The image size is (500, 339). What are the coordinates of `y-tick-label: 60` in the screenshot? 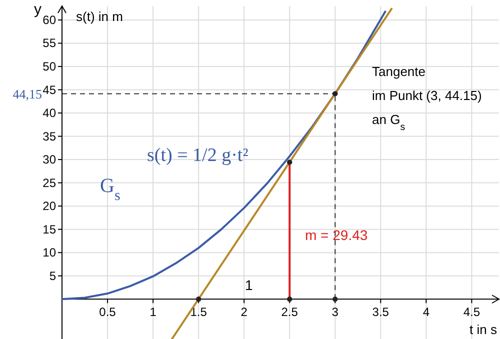 It's located at (49, 19).